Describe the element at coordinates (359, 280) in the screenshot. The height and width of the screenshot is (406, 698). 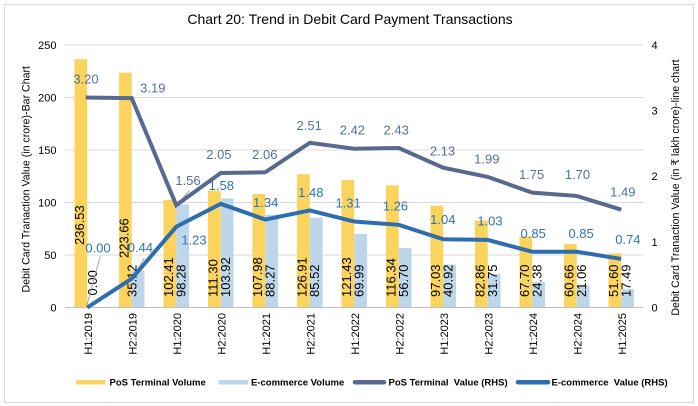
I see `svg-text: 69.99` at that location.